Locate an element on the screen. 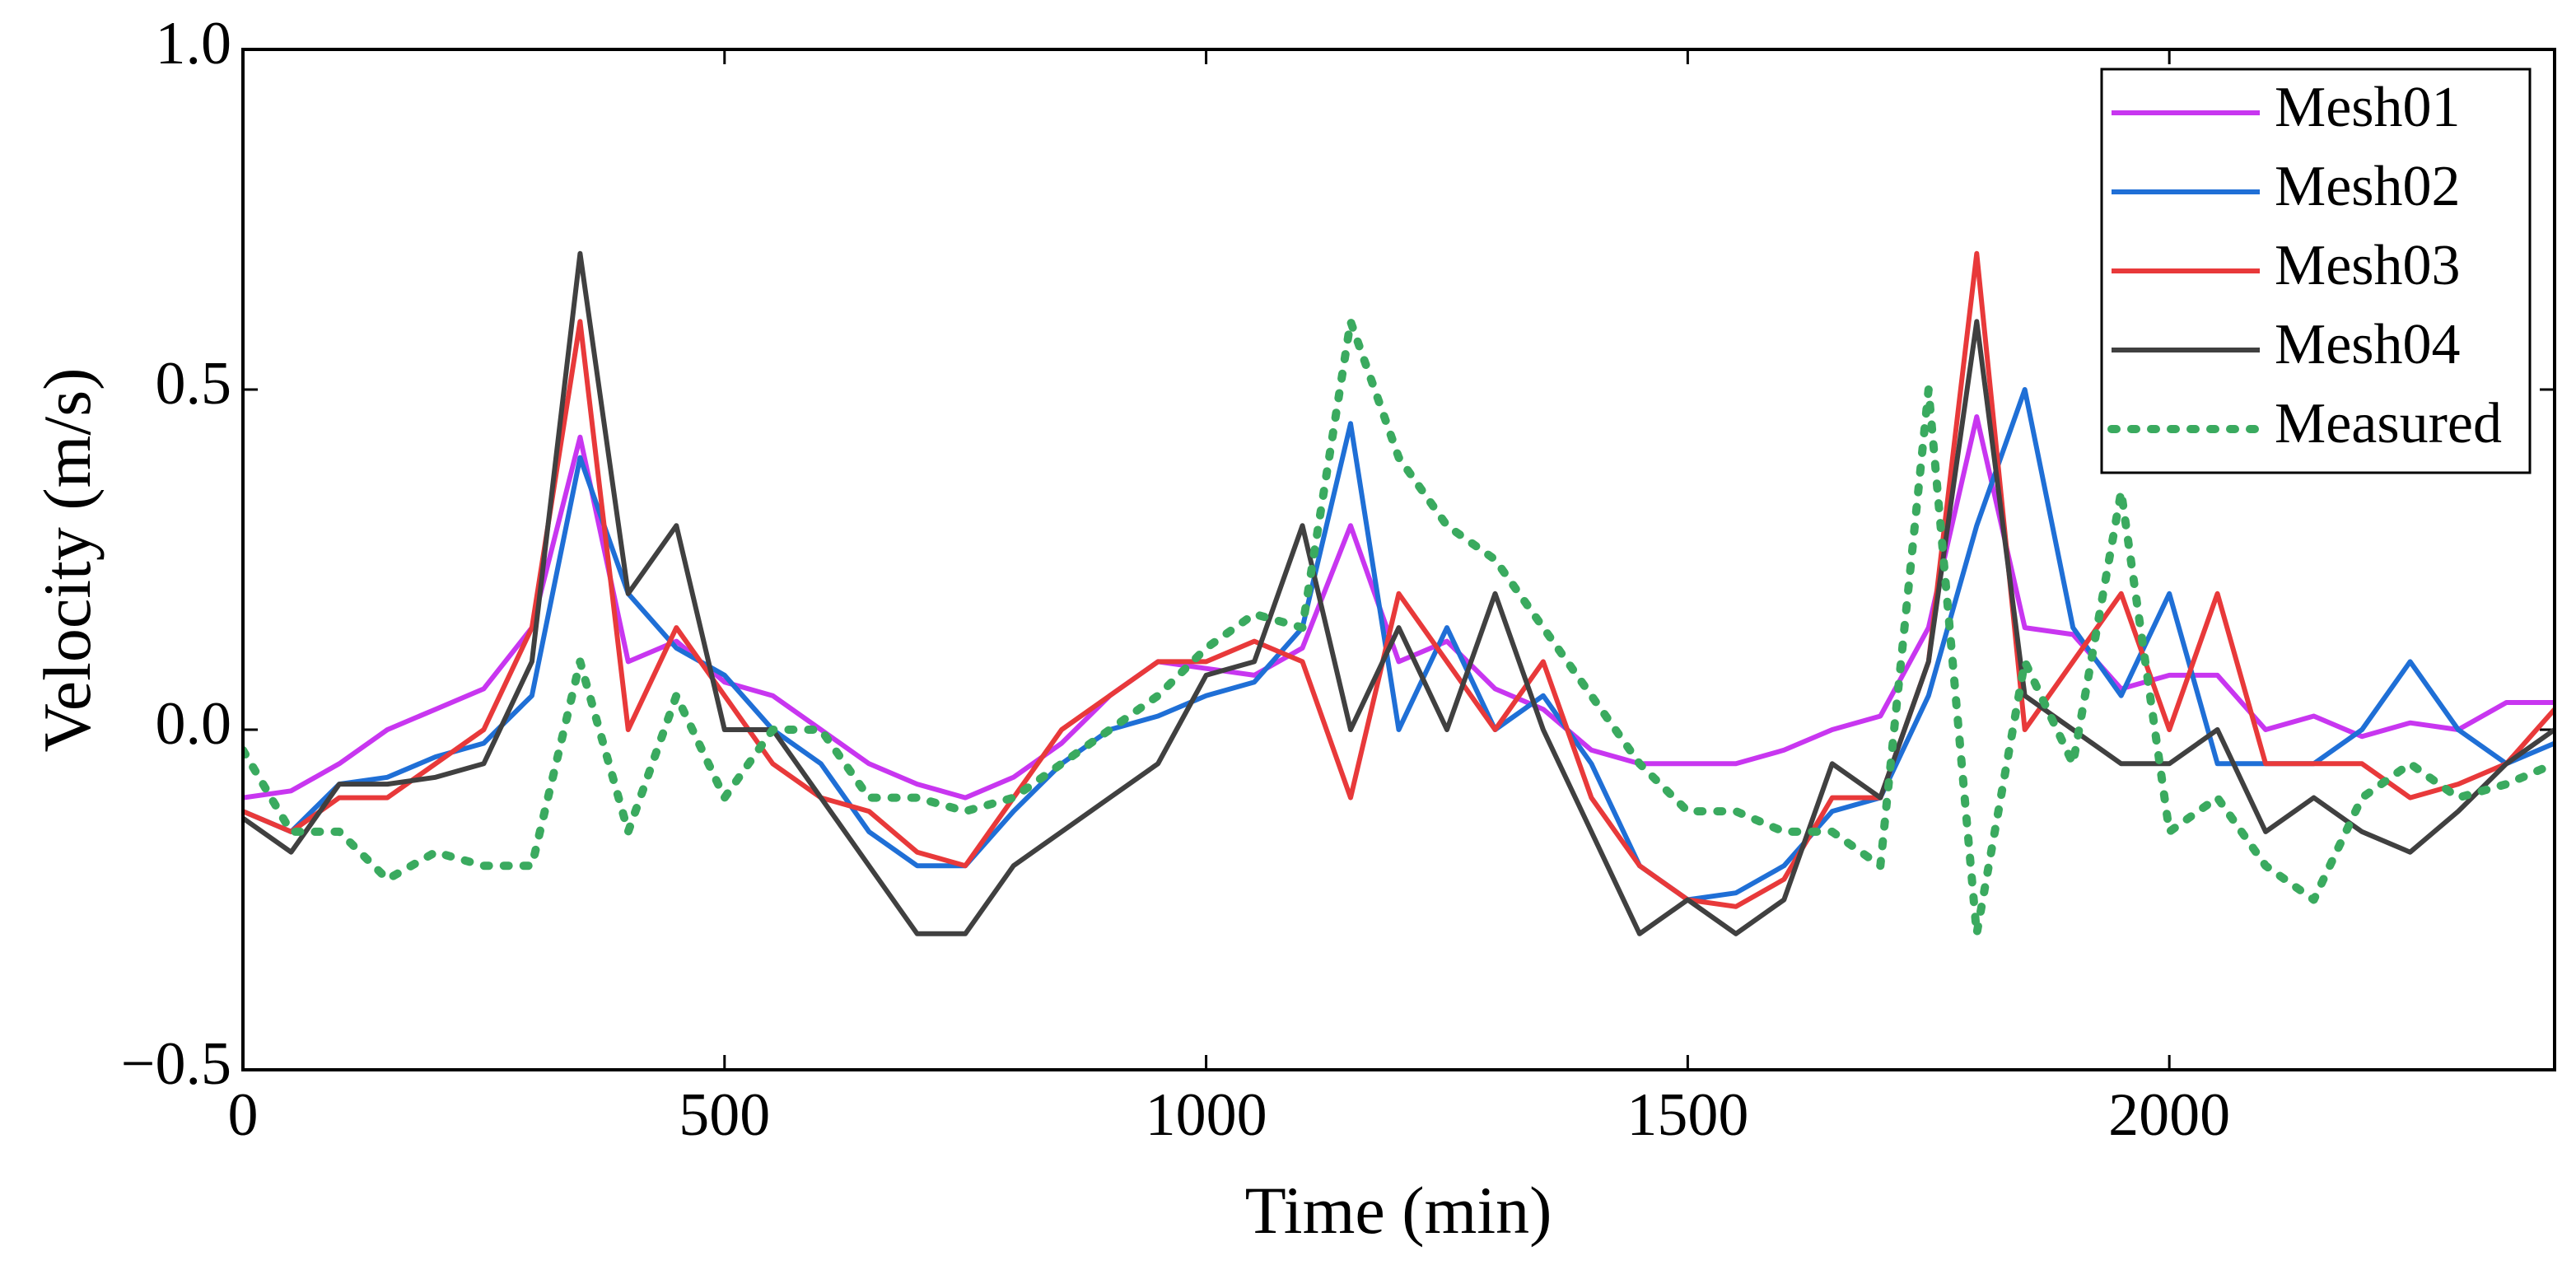  x-tick-label: 0 is located at coordinates (243, 1115).